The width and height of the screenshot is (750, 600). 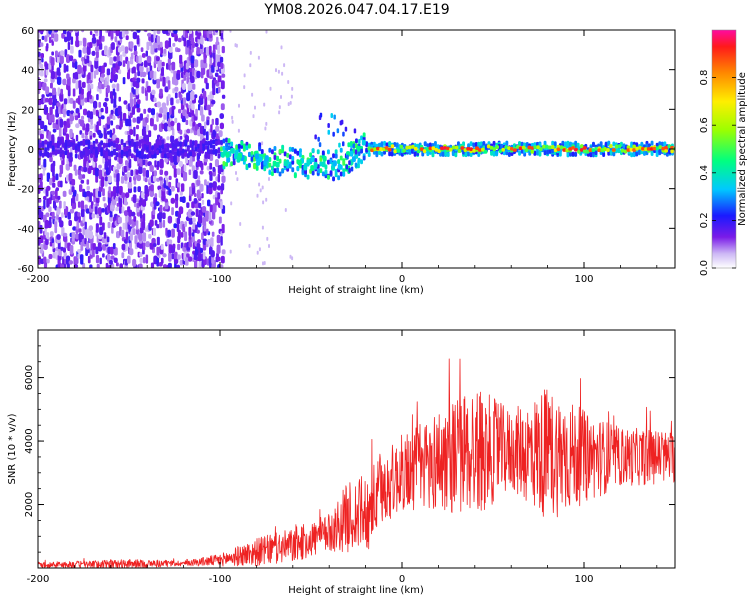 What do you see at coordinates (583, 279) in the screenshot?
I see `spectrogram-x-tick-label: 100` at bounding box center [583, 279].